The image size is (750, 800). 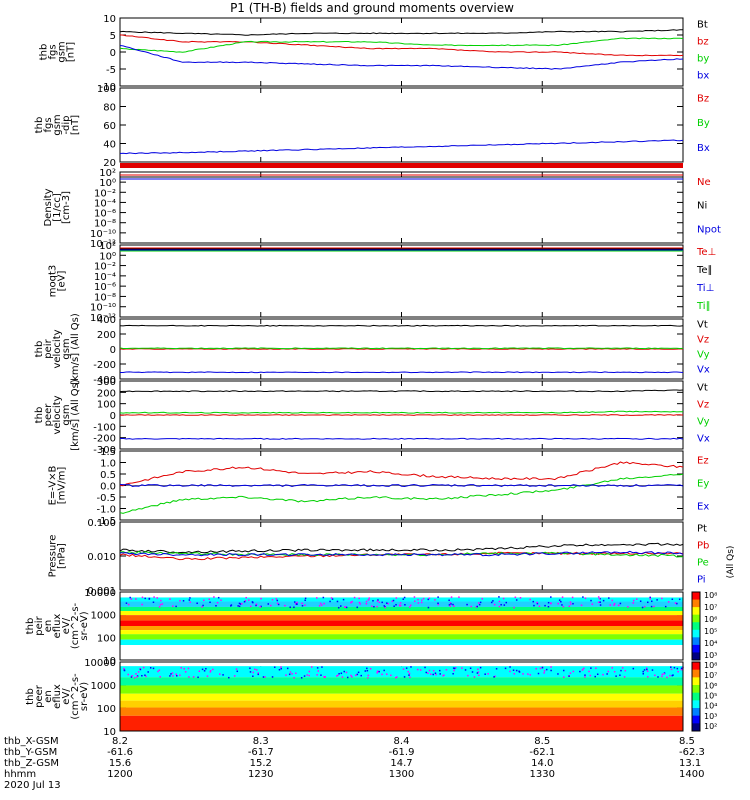 I want to click on legend-Pe: Pe, so click(x=703, y=562).